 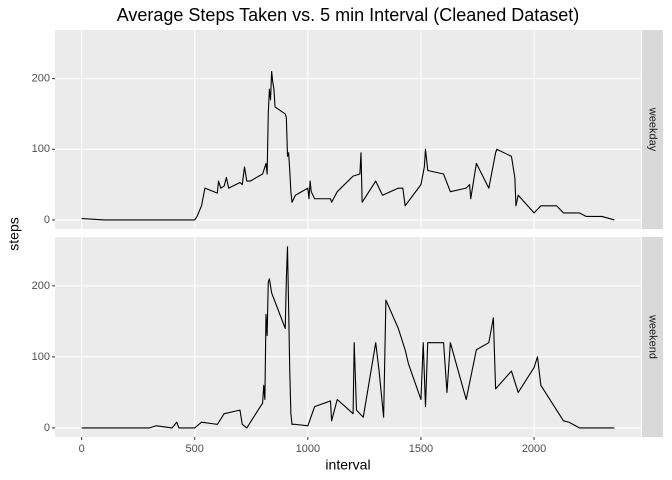 I want to click on x-tick-label: 500, so click(x=195, y=449).